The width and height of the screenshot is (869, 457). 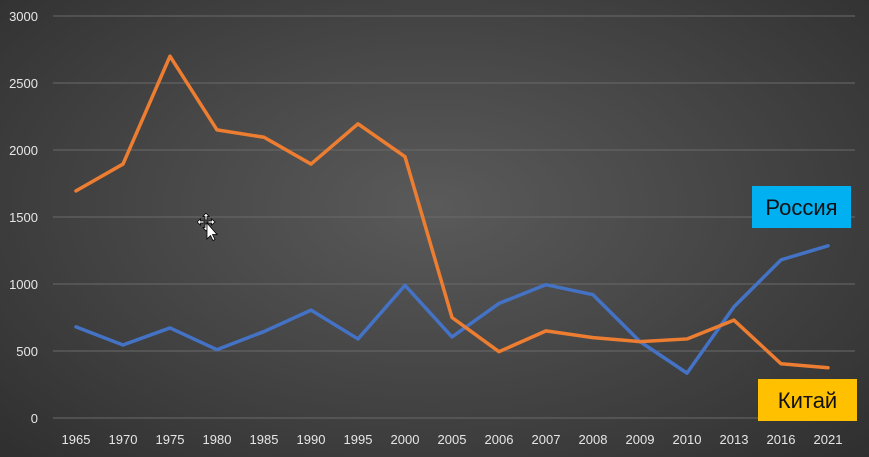 I want to click on x-tick-label: 2010, so click(x=687, y=439).